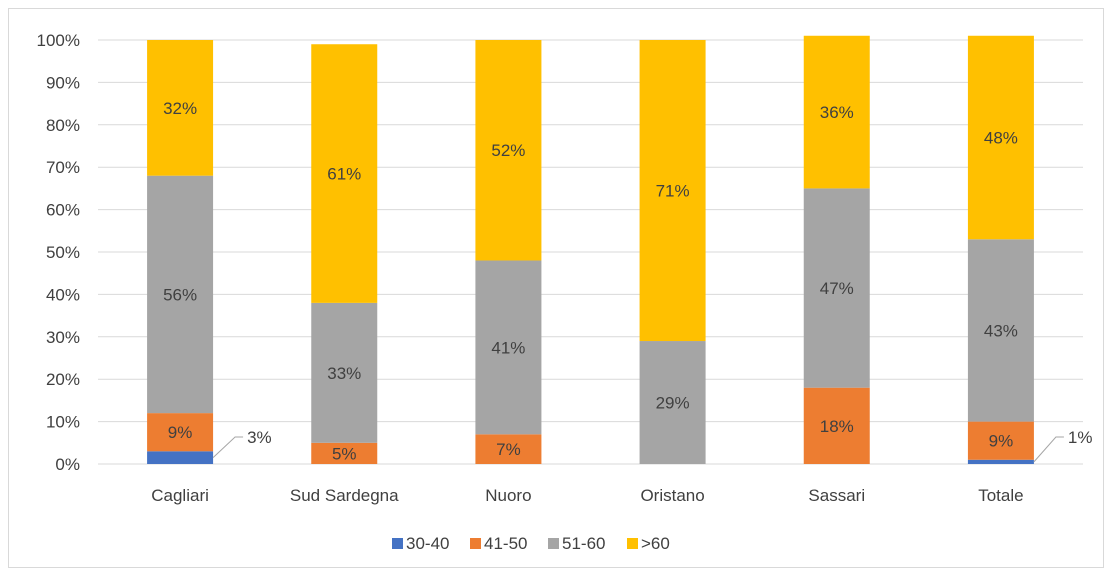 This screenshot has height=578, width=1113. What do you see at coordinates (427, 543) in the screenshot?
I see `legend-label: 30-40` at bounding box center [427, 543].